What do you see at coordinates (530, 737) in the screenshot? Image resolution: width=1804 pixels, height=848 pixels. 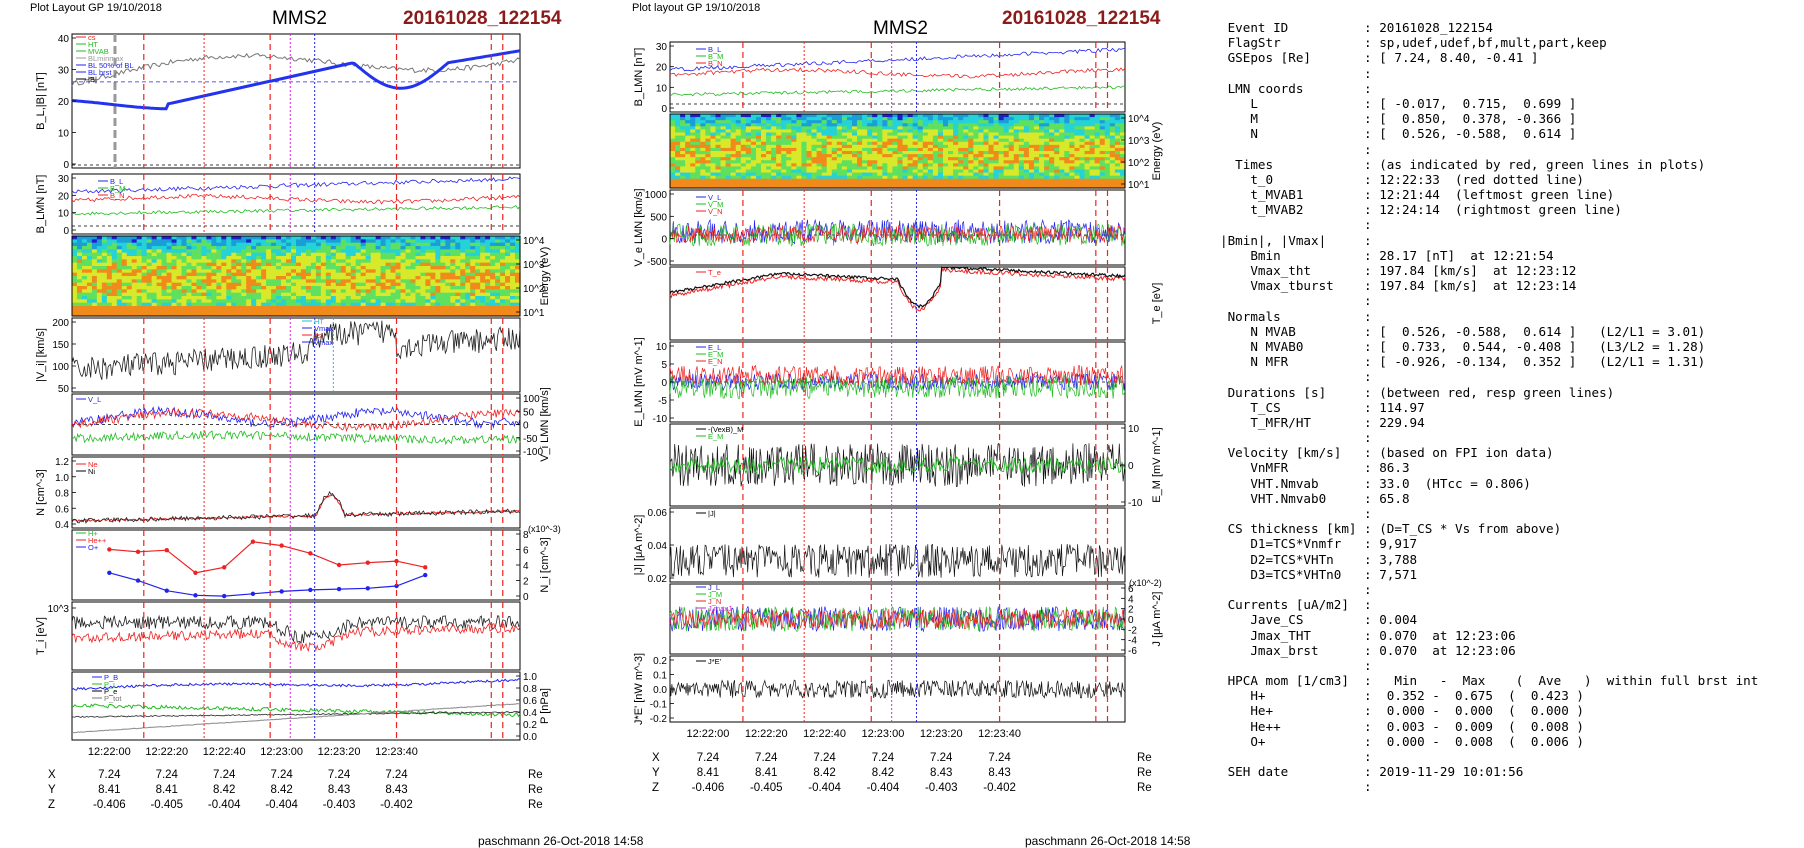 I see `left-p-tick: 0.0` at bounding box center [530, 737].